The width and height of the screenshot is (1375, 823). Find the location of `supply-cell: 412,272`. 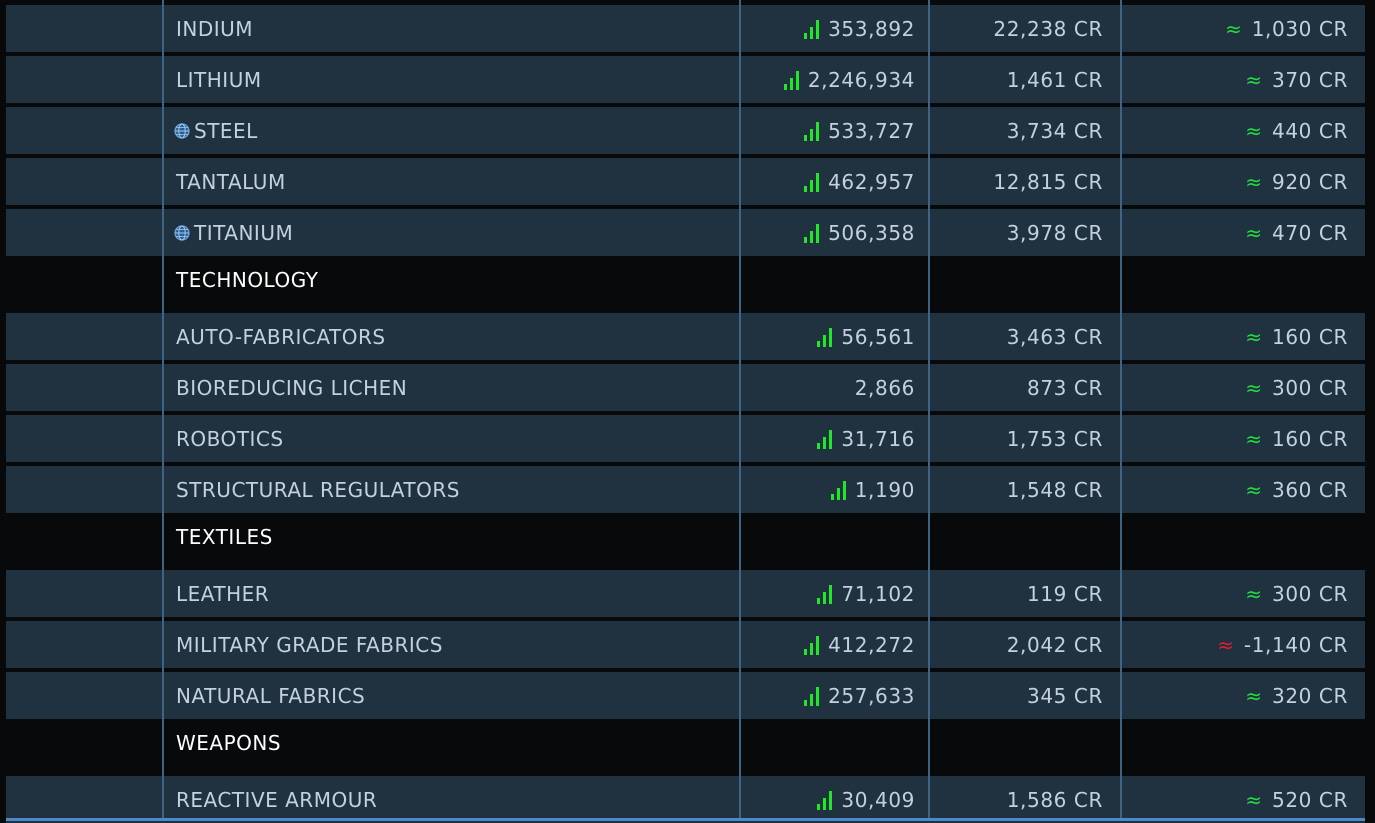

supply-cell: 412,272 is located at coordinates (828, 644).